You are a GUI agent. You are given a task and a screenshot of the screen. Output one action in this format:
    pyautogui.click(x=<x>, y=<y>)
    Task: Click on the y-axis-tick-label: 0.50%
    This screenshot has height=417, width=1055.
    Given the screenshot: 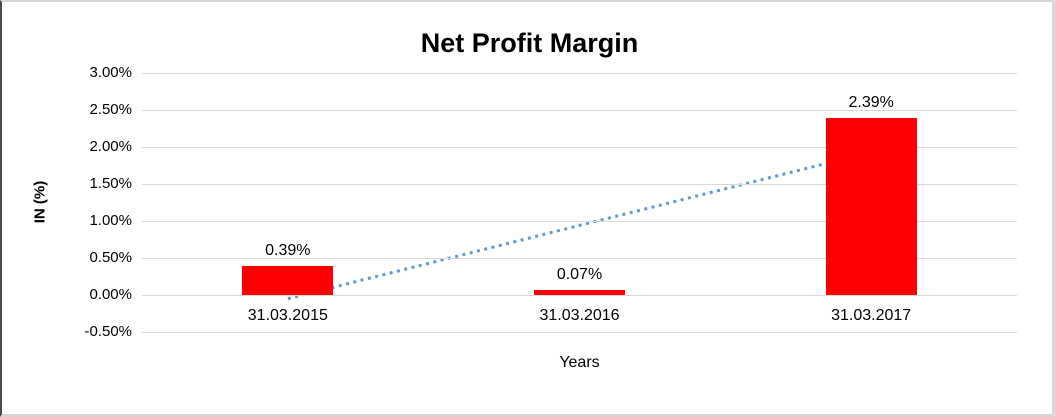 What is the action you would take?
    pyautogui.click(x=110, y=257)
    